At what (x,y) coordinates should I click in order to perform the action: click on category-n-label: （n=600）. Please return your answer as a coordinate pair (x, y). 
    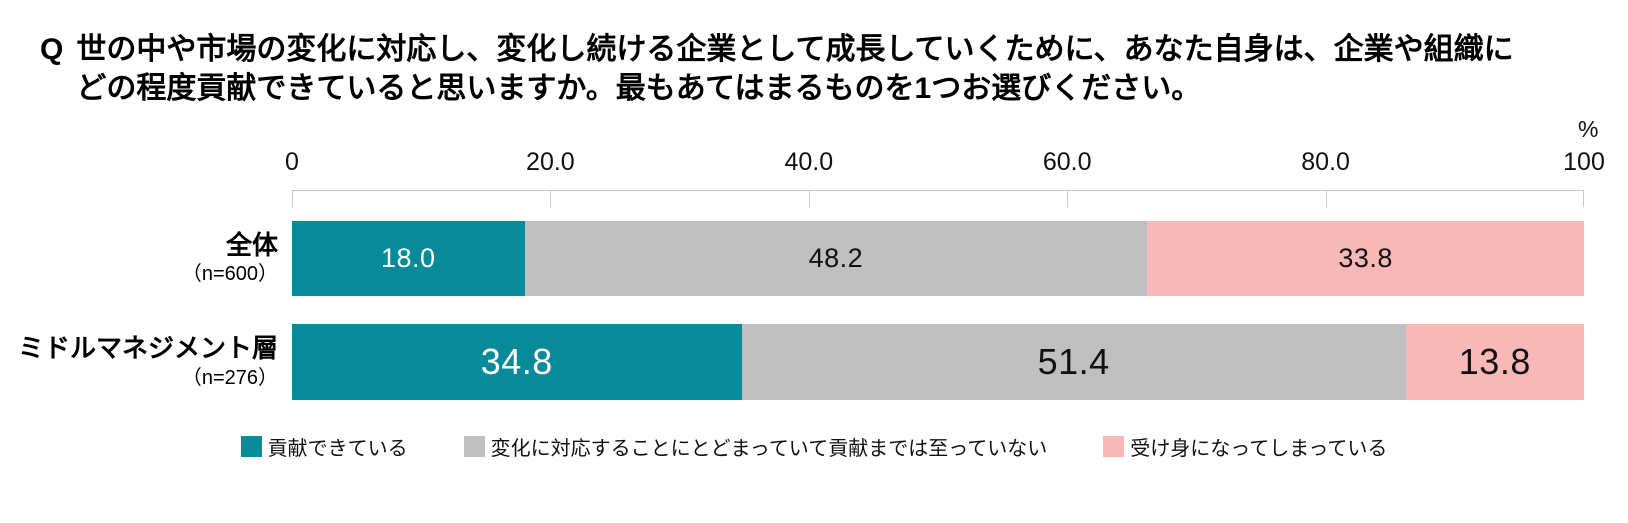
    Looking at the image, I should click on (229, 274).